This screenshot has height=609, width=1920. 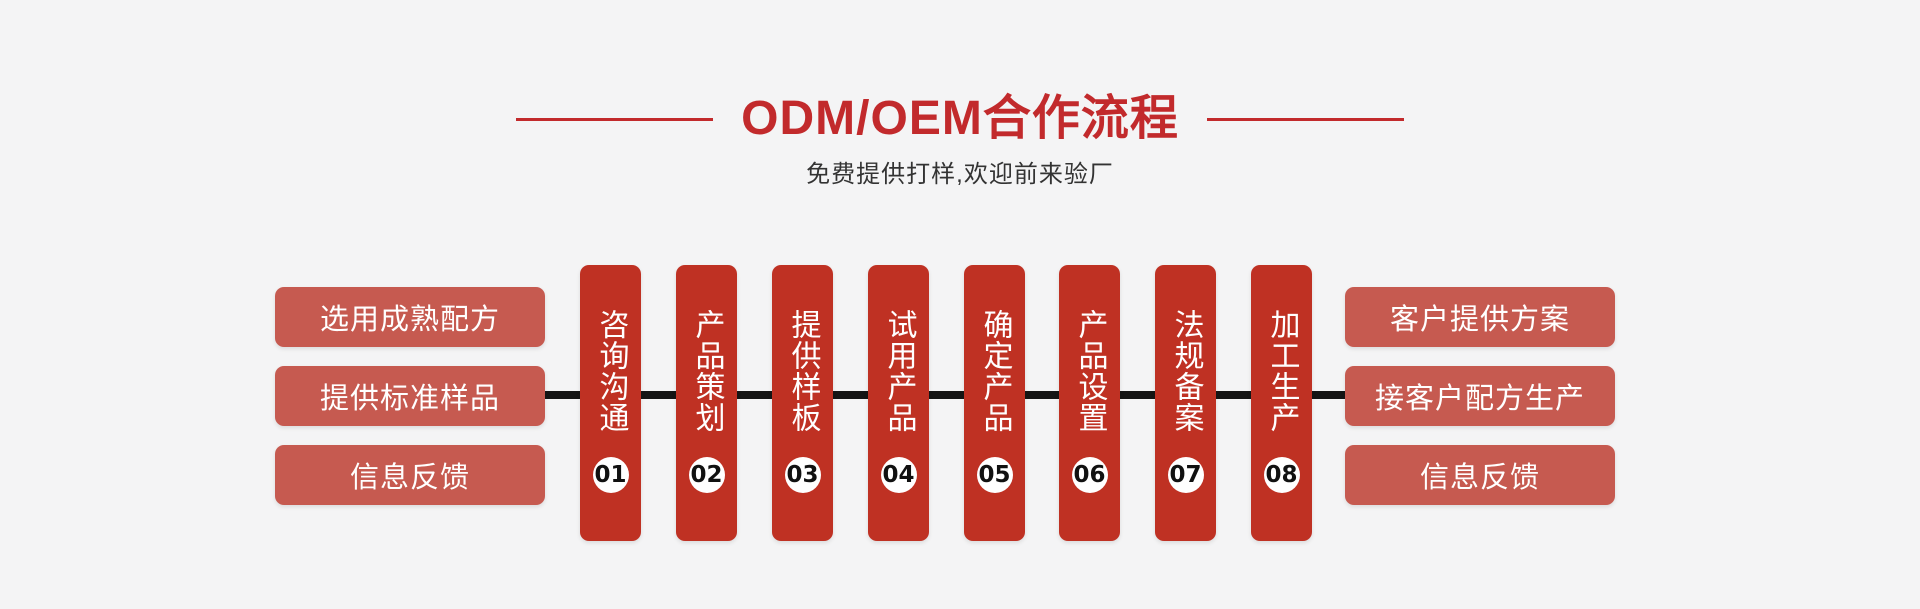 I want to click on step-label: 试用产品, so click(x=899, y=371).